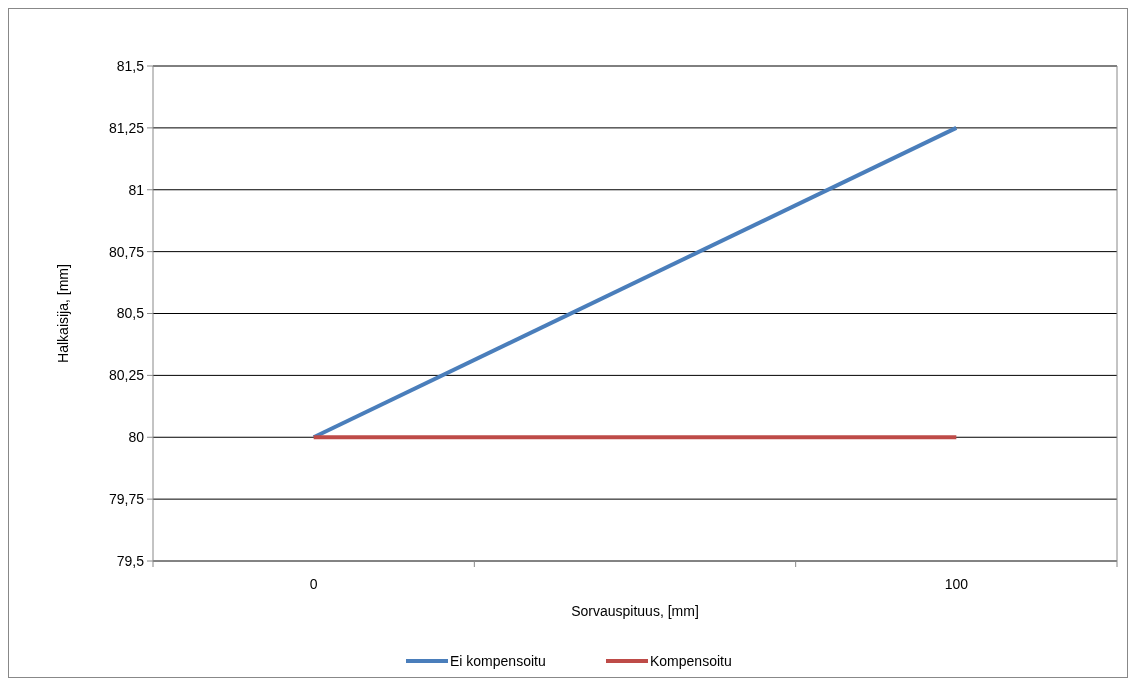  Describe the element at coordinates (635, 611) in the screenshot. I see `x-axis-title: Sorvauspituus, [mm]` at that location.